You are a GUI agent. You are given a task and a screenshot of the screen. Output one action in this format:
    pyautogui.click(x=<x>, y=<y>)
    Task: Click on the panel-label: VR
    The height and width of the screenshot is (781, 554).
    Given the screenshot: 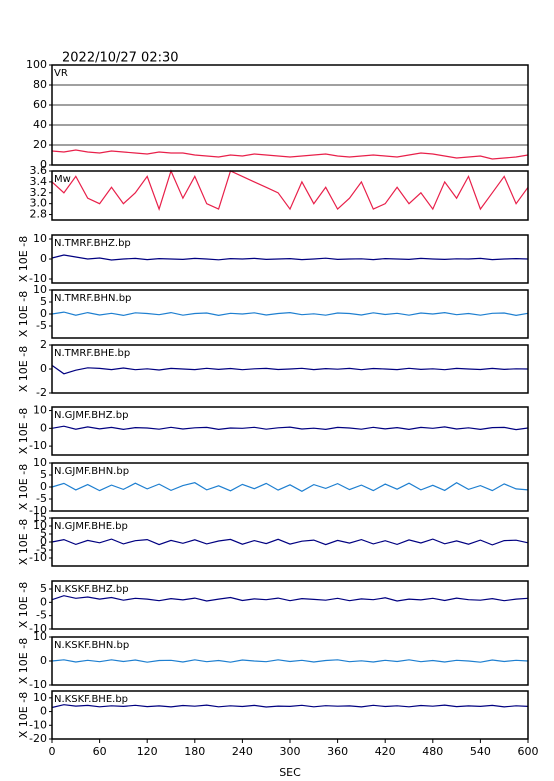 What is the action you would take?
    pyautogui.click(x=61, y=73)
    